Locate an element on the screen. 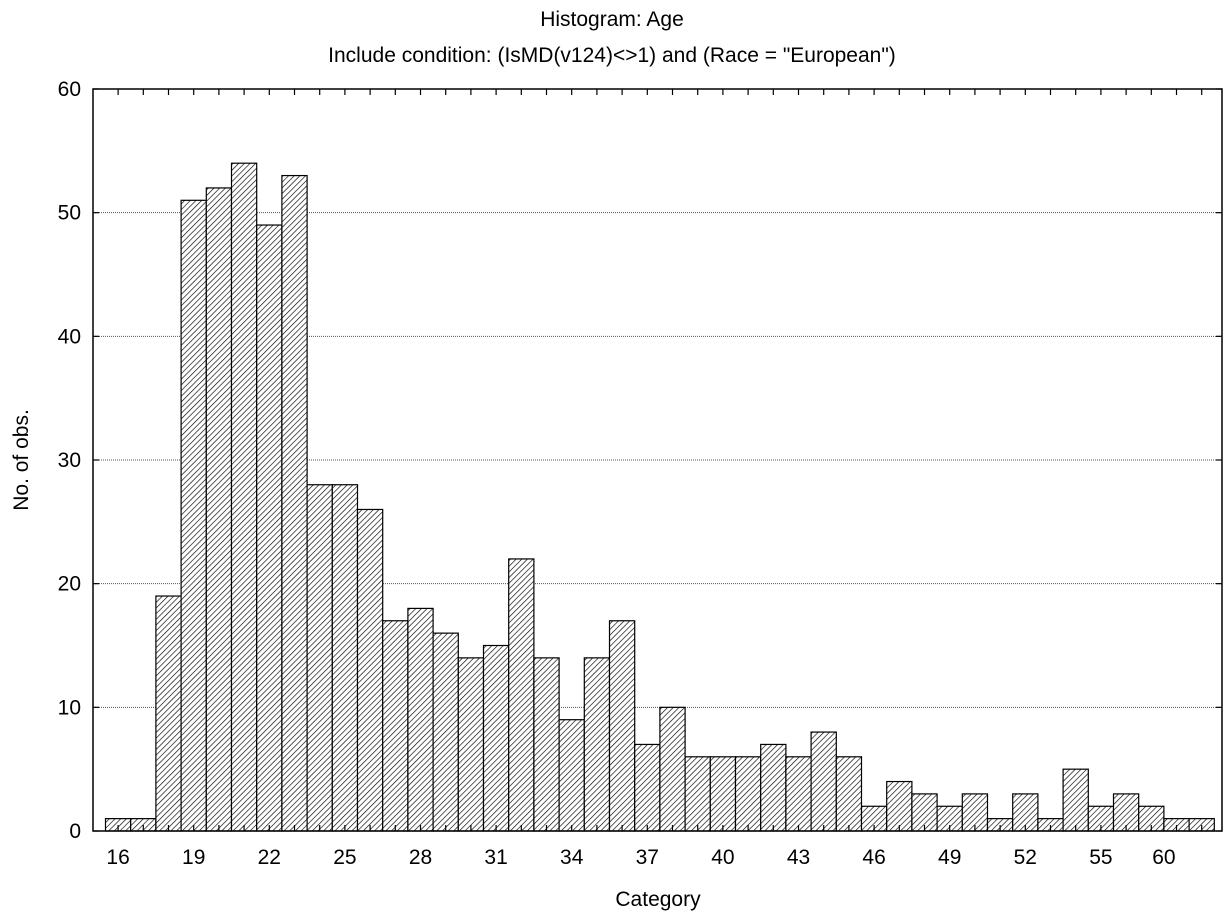  x-tick-label: 52 is located at coordinates (1025, 857).